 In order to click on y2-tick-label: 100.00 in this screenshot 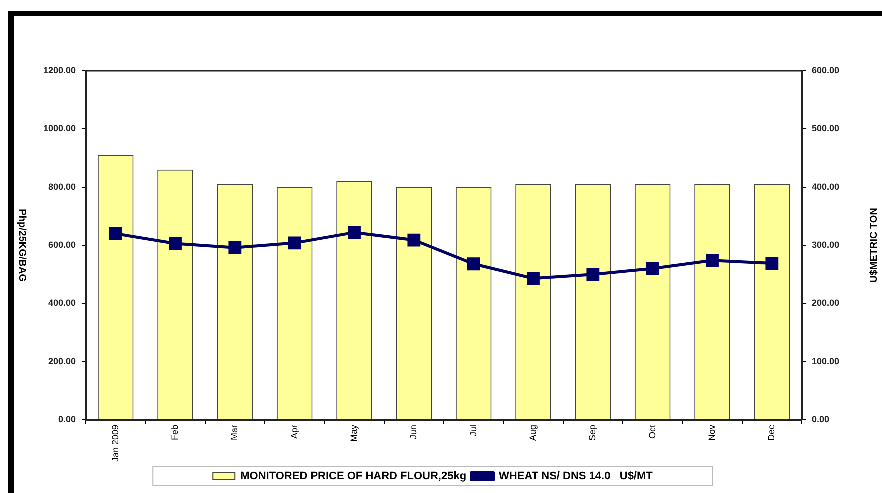, I will do `click(826, 361)`.